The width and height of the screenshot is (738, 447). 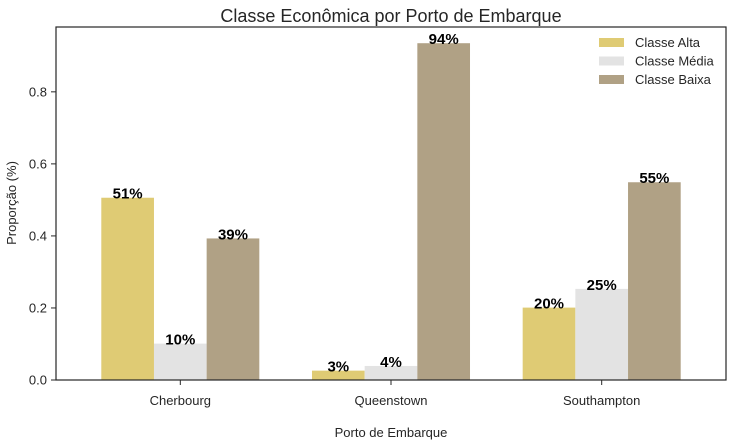 I want to click on y-axis: 0.0 0.2 0.4 0.6 0.8, so click(x=42, y=236).